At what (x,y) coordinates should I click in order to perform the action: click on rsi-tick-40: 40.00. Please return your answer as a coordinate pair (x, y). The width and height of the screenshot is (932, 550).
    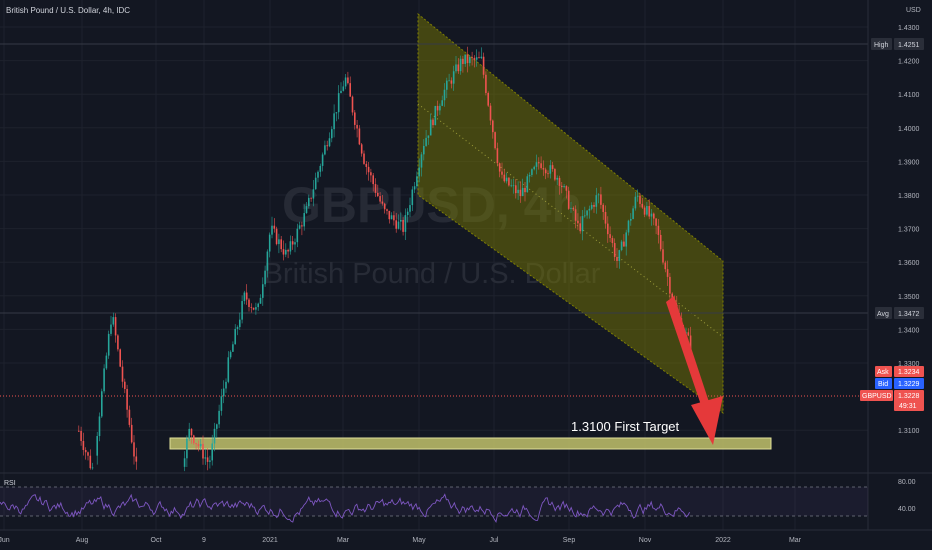
    Looking at the image, I should click on (907, 509).